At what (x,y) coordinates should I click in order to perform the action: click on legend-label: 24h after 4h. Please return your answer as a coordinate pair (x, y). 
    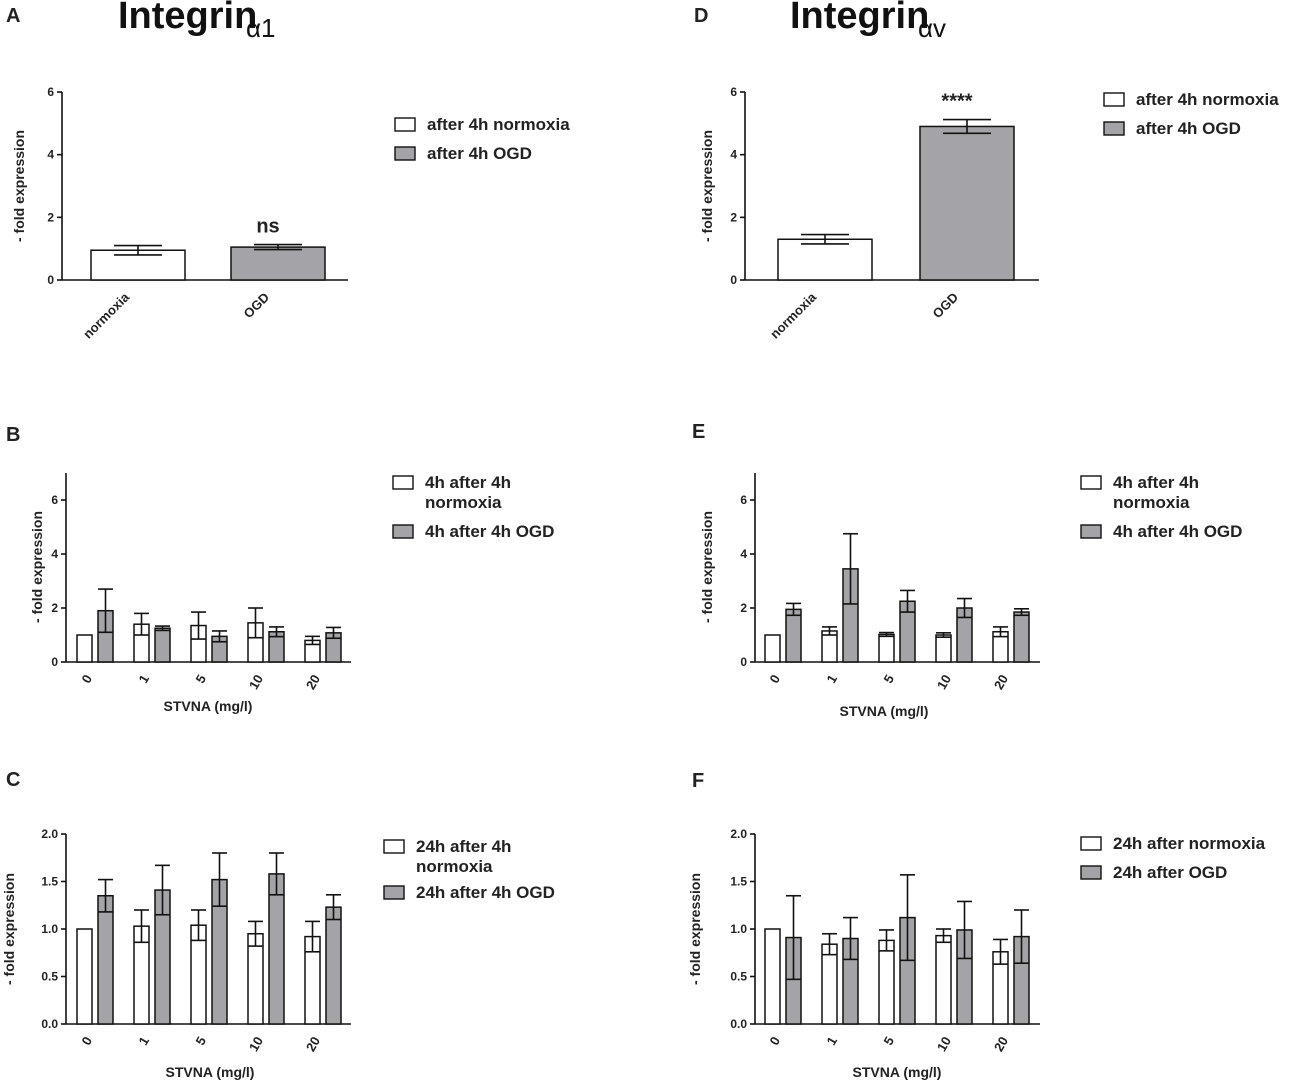
    Looking at the image, I should click on (463, 846).